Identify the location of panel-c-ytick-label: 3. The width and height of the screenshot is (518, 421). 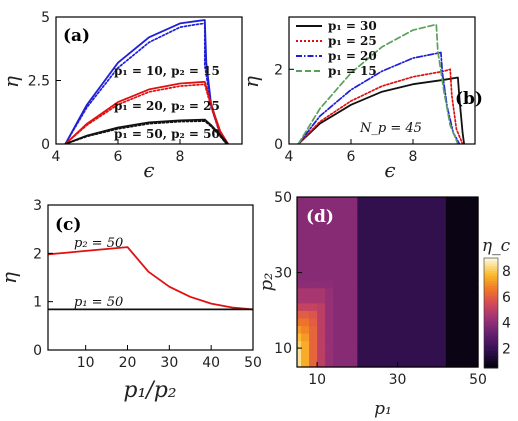
(37, 206).